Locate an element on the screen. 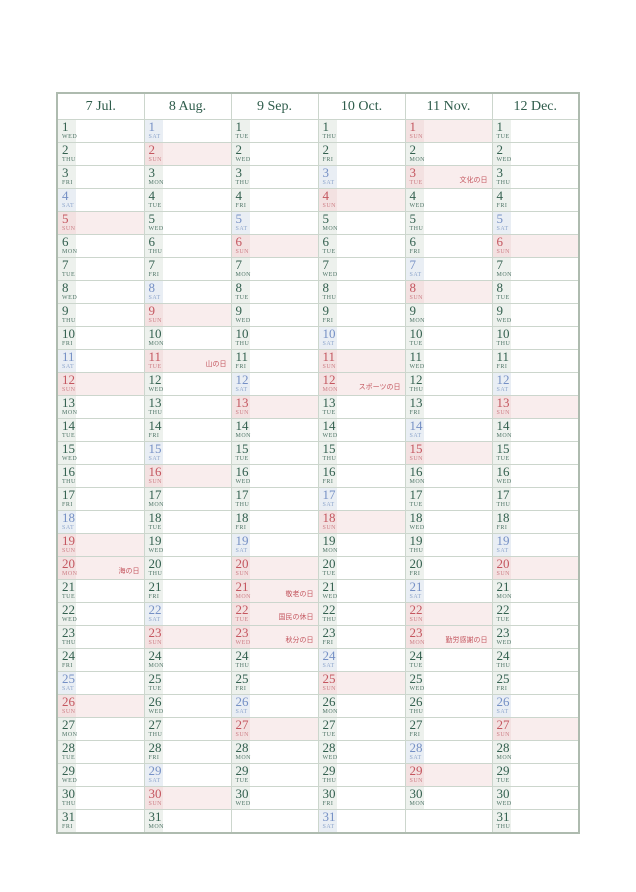  day-cell: 24 MON is located at coordinates (187, 660).